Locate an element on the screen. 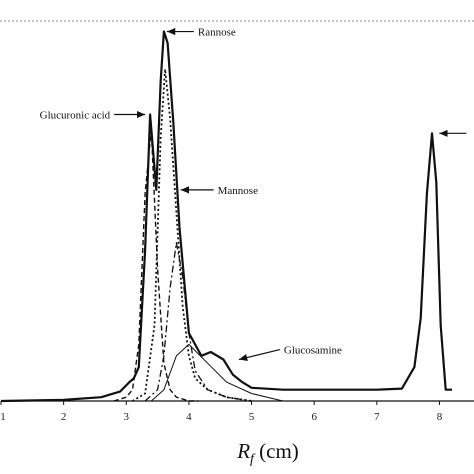 The image size is (474, 474). x-tick-label: 5 is located at coordinates (252, 417).